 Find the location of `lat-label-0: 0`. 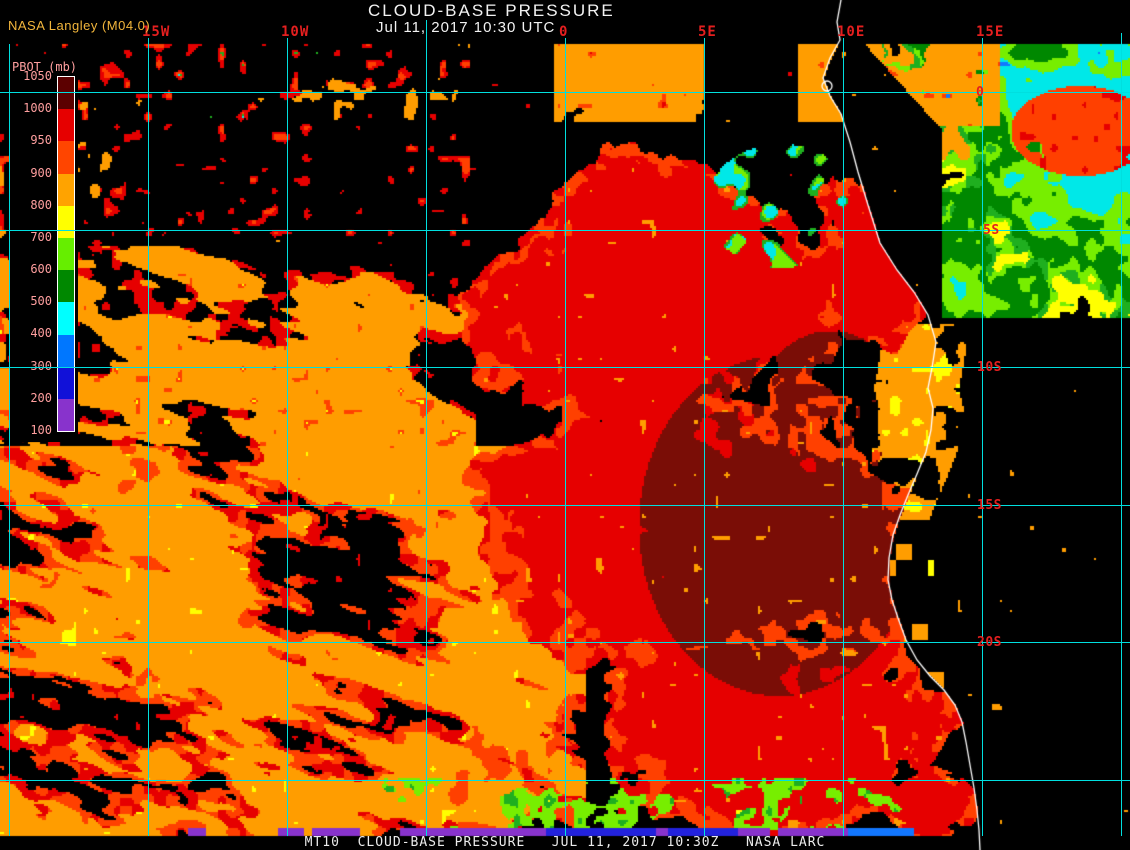

lat-label-0: 0 is located at coordinates (980, 92).